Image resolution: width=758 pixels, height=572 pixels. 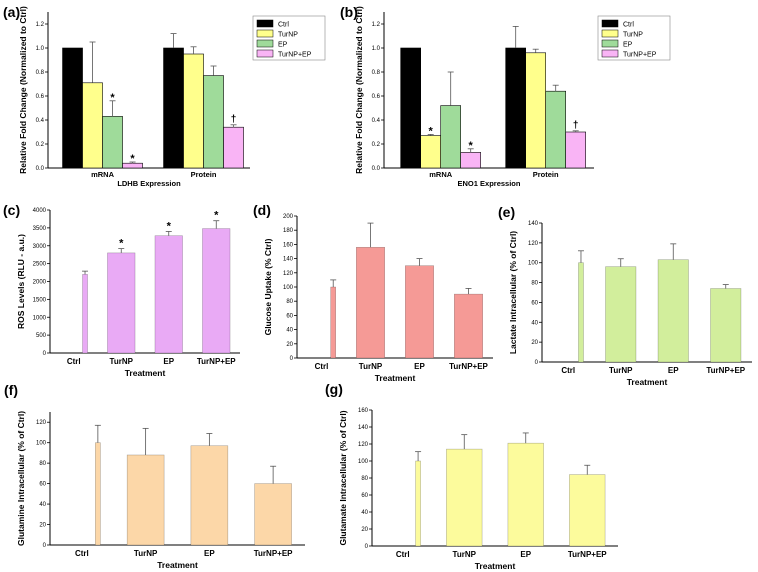 I want to click on x-axis-label: ENO1 Expression, so click(x=489, y=183).